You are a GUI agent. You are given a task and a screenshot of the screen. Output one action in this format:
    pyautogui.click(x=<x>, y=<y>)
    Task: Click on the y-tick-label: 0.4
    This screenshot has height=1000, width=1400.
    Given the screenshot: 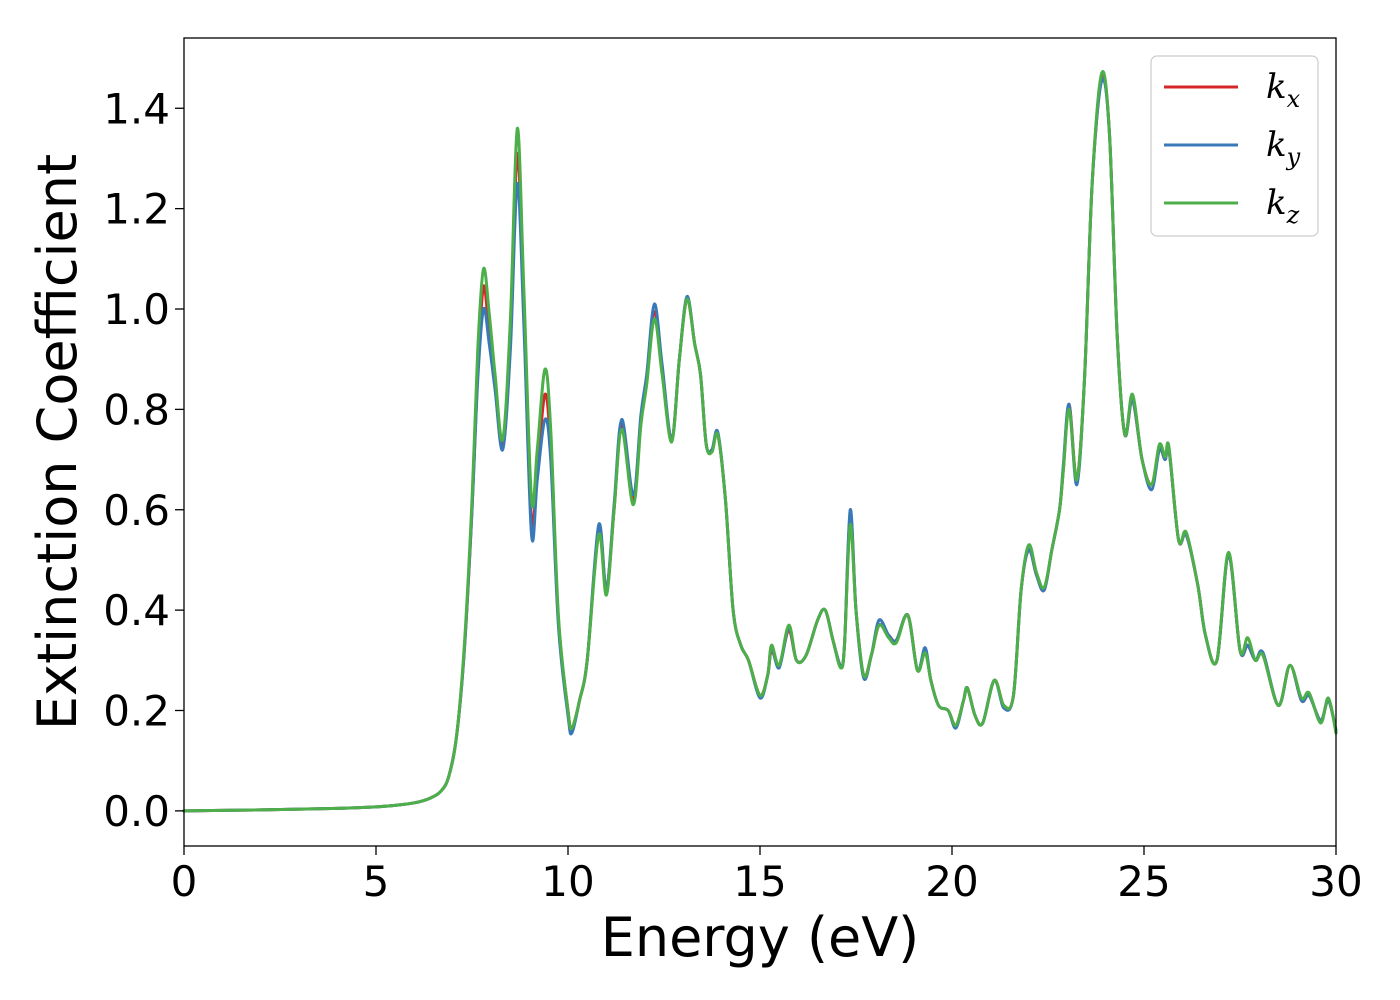 What is the action you would take?
    pyautogui.click(x=136, y=610)
    